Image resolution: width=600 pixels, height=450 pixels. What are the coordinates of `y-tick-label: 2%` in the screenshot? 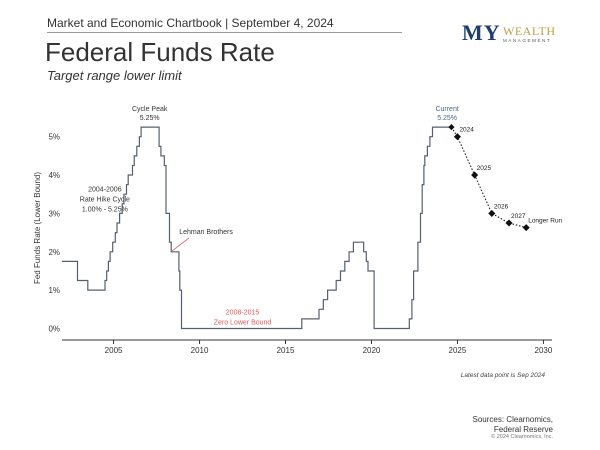 It's located at (54, 252).